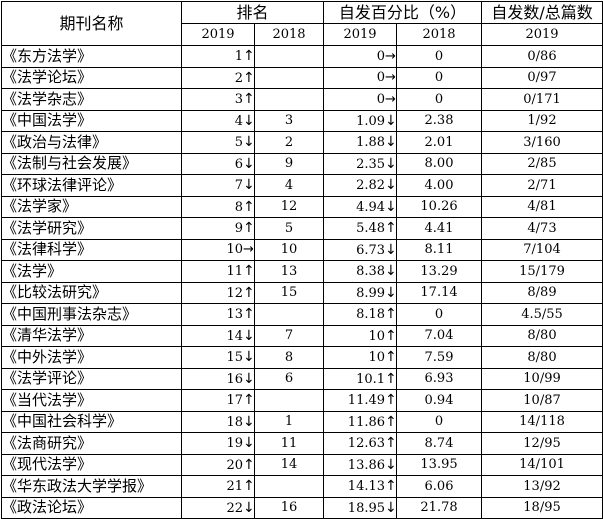 Image resolution: width=603 pixels, height=519 pixels. What do you see at coordinates (360, 56) in the screenshot?
I see `pct-2019-cell: 0→` at bounding box center [360, 56].